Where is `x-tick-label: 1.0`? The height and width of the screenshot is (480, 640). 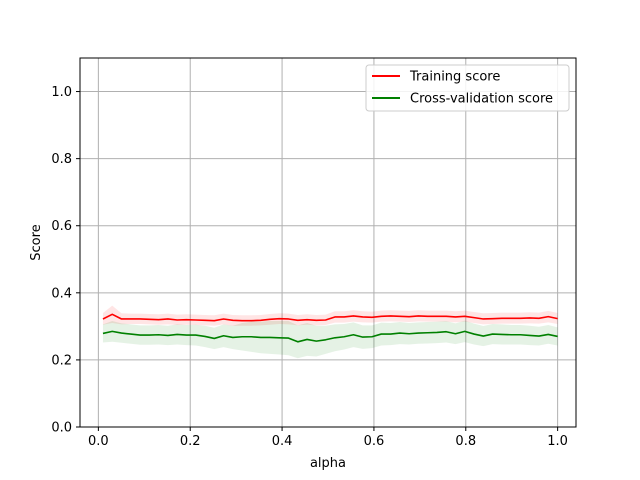
x-tick-label: 1.0 is located at coordinates (557, 441).